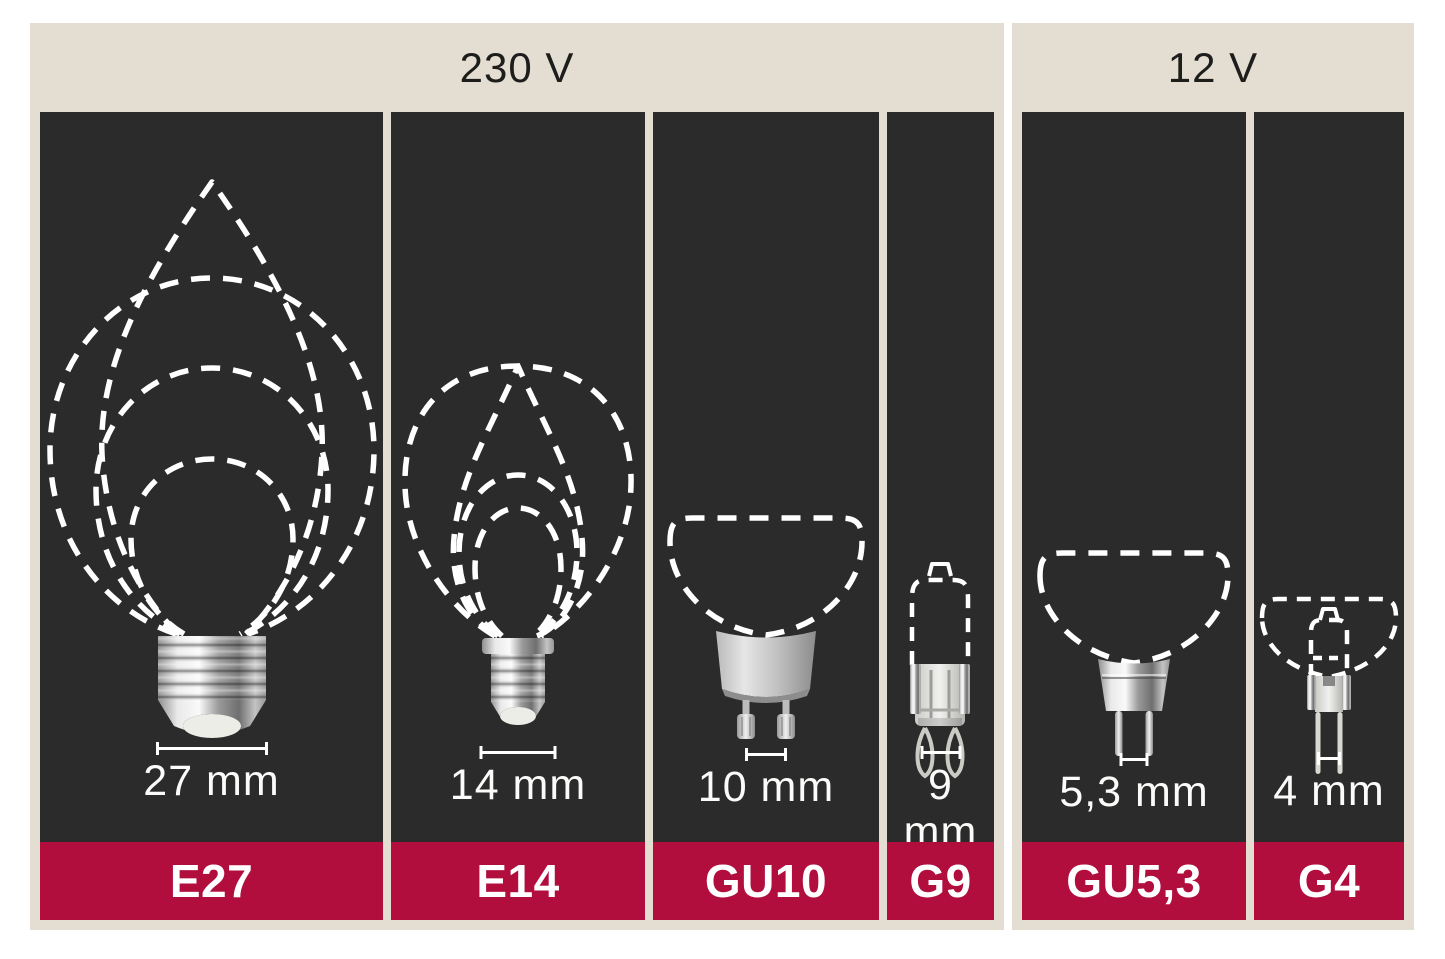 This screenshot has width=1445, height=959. Describe the element at coordinates (1134, 653) in the screenshot. I see `gu53-bulb-outline-art` at that location.